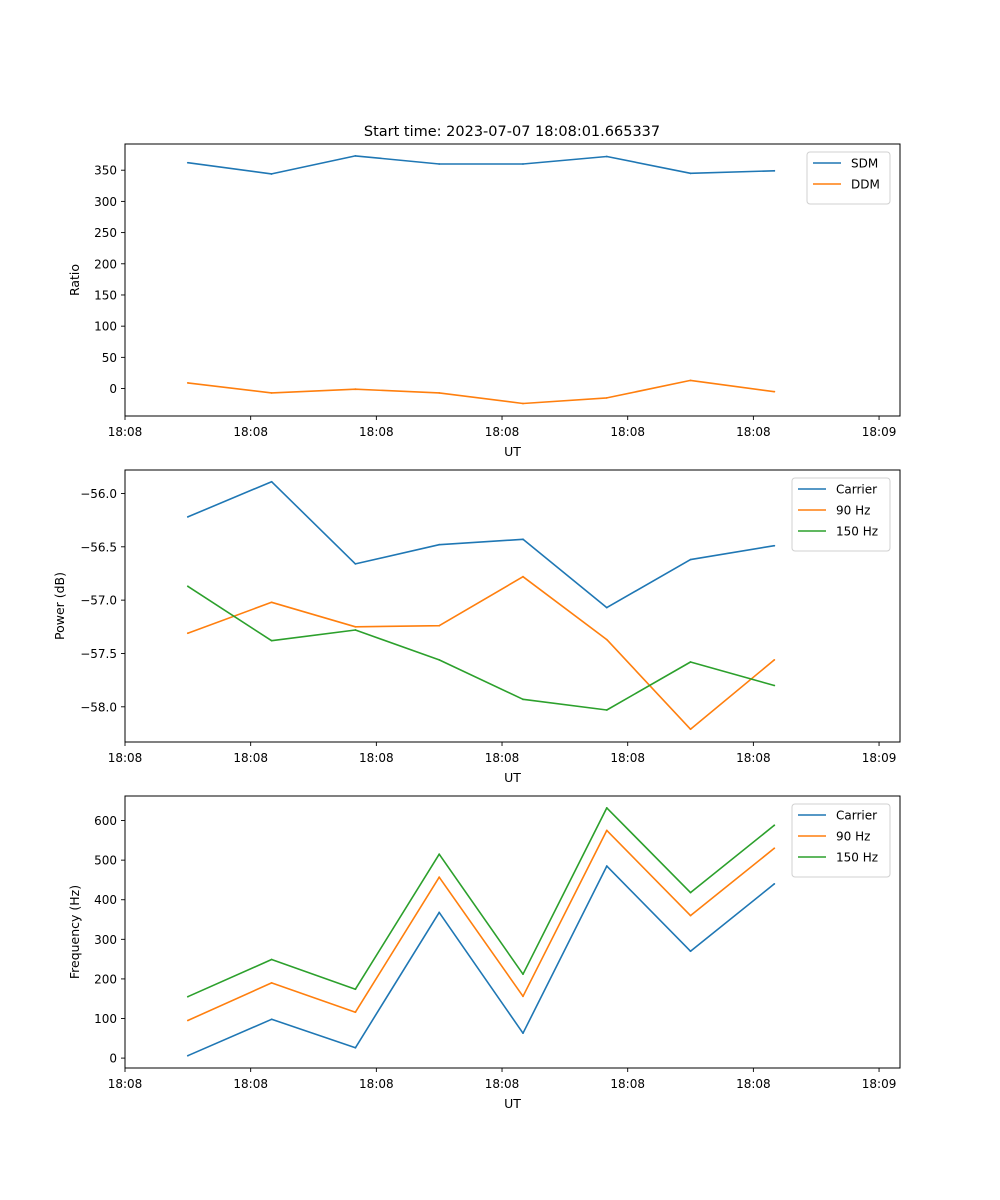  What do you see at coordinates (853, 837) in the screenshot?
I see `legend-label: 90 Hz` at bounding box center [853, 837].